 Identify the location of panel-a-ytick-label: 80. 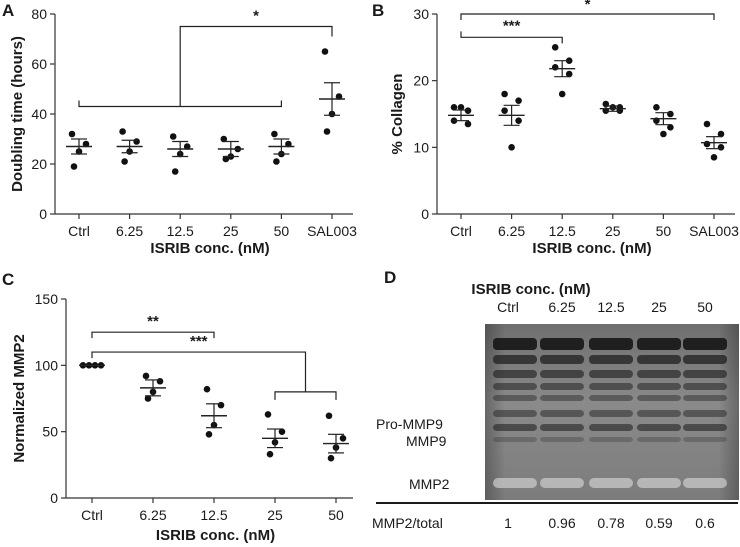
(39, 14).